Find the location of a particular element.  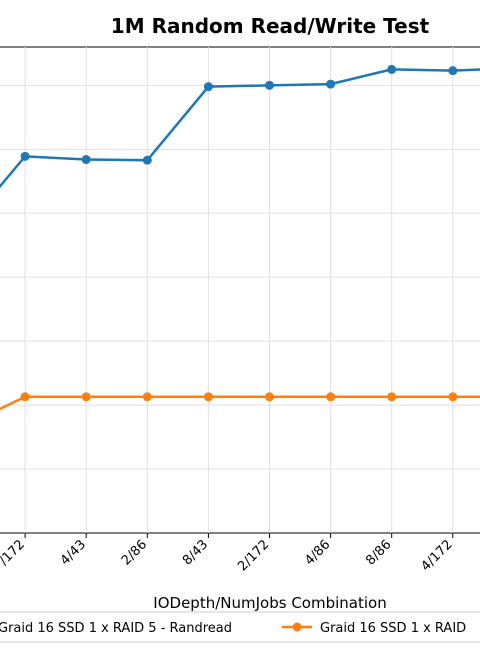

x-axis-label: IODepth/NumJobs Combination is located at coordinates (269, 603).